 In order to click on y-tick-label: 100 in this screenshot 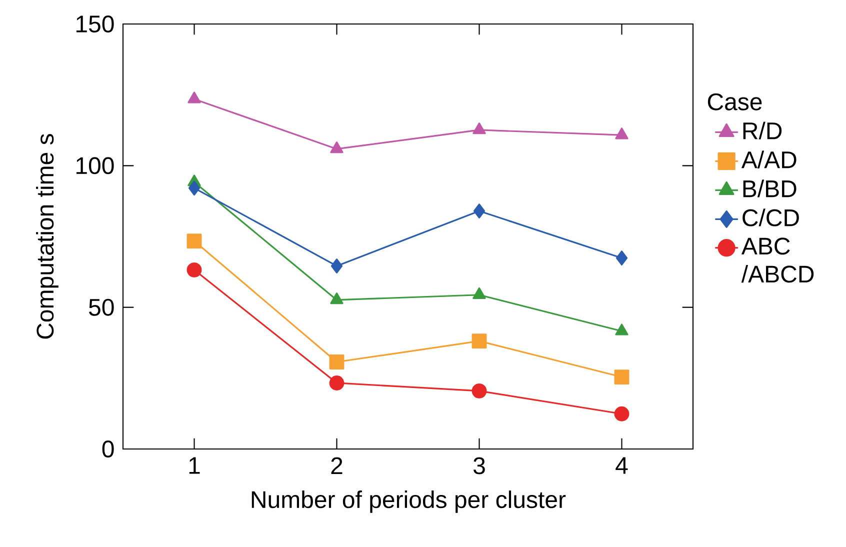, I will do `click(95, 165)`.